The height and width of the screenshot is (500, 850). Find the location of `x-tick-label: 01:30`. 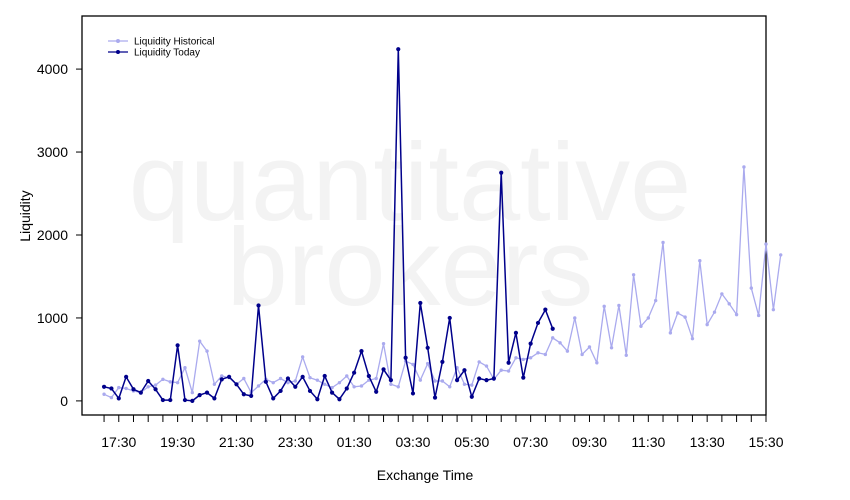

x-tick-label: 01:30 is located at coordinates (354, 442).